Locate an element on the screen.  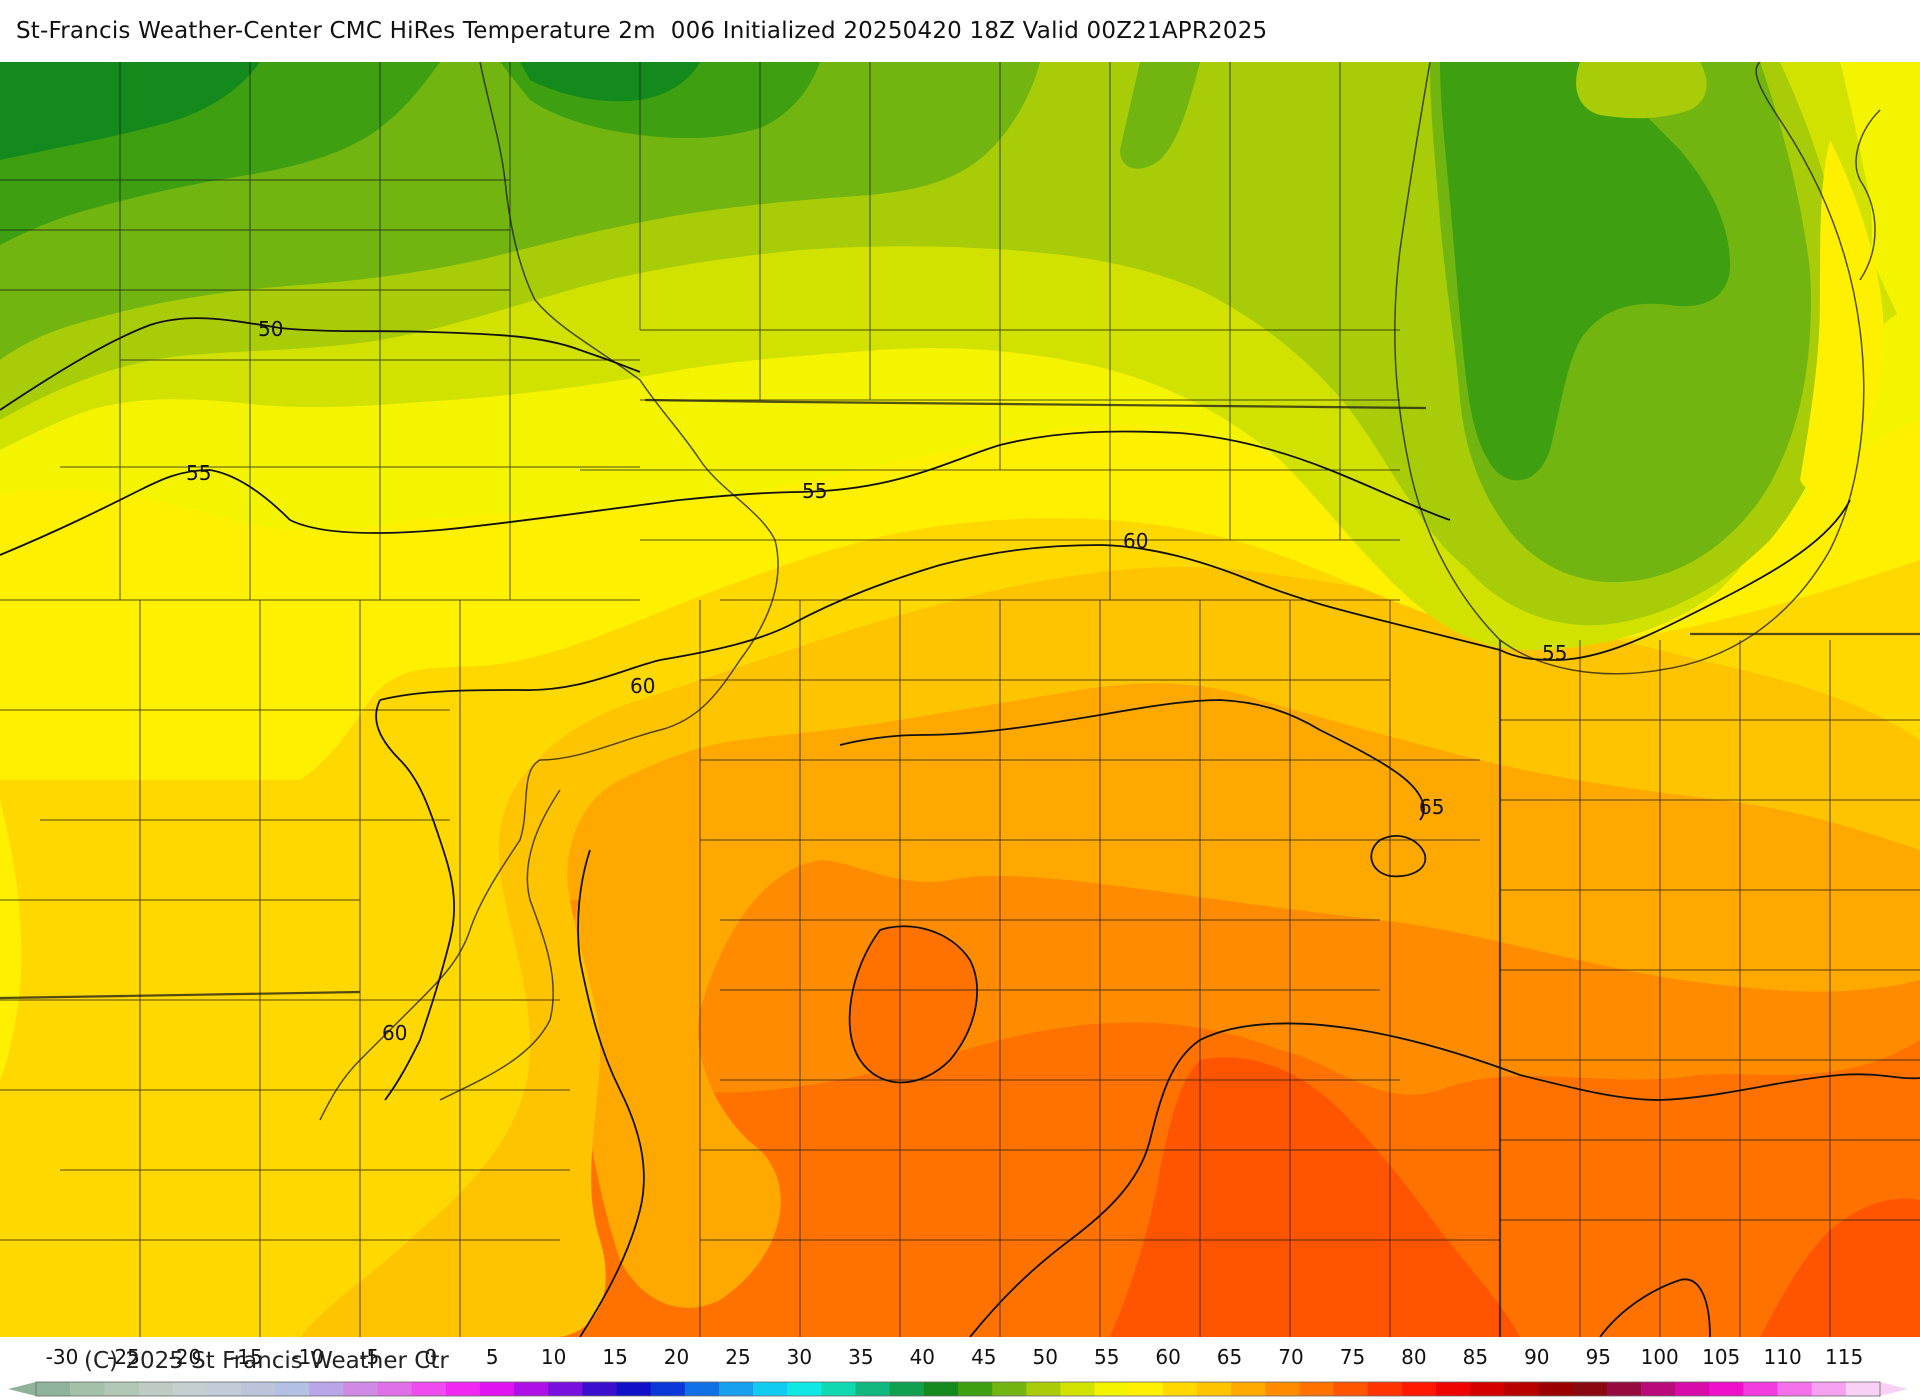
temp-band-red-orange-center is located at coordinates (913, 1004).